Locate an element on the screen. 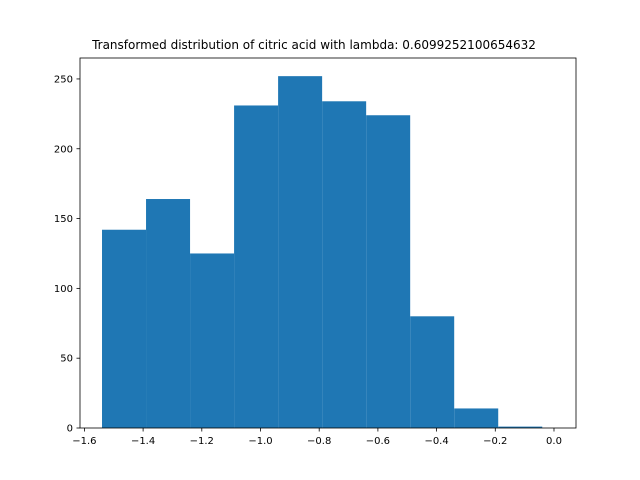 The height and width of the screenshot is (480, 640). x-axis: −1.6 −1.4 −1.2 −1.0 −0.8 −0.6 −0.4 −0.2 0.0 is located at coordinates (317, 437).